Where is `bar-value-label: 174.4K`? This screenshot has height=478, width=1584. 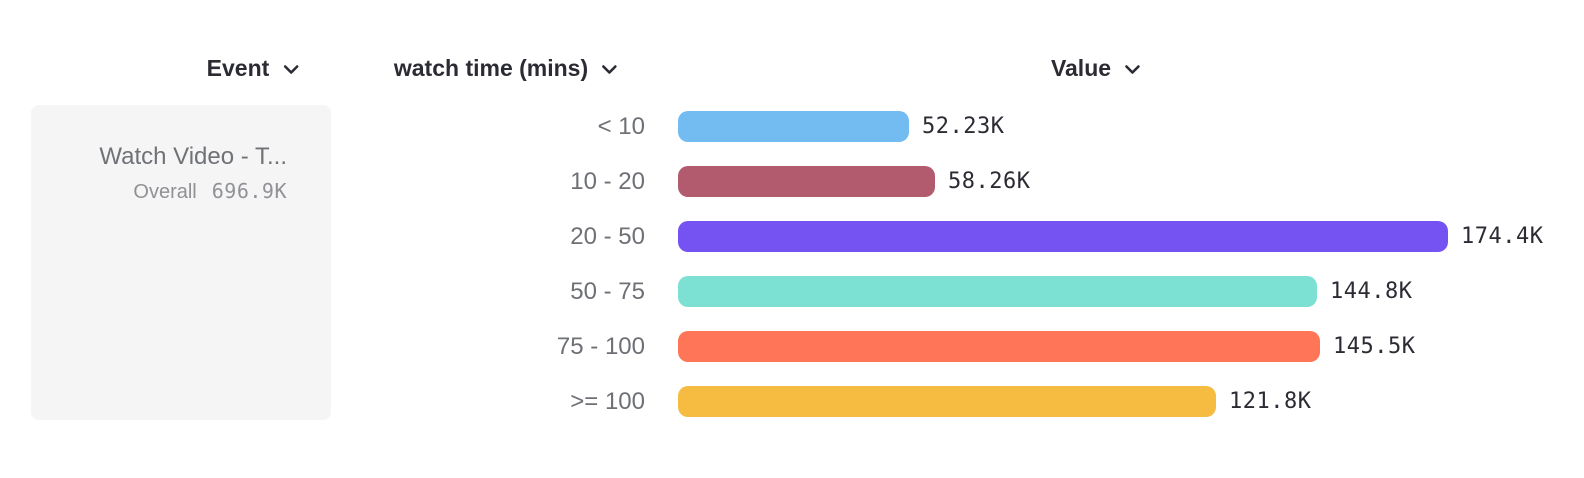 bar-value-label: 174.4K is located at coordinates (1502, 236).